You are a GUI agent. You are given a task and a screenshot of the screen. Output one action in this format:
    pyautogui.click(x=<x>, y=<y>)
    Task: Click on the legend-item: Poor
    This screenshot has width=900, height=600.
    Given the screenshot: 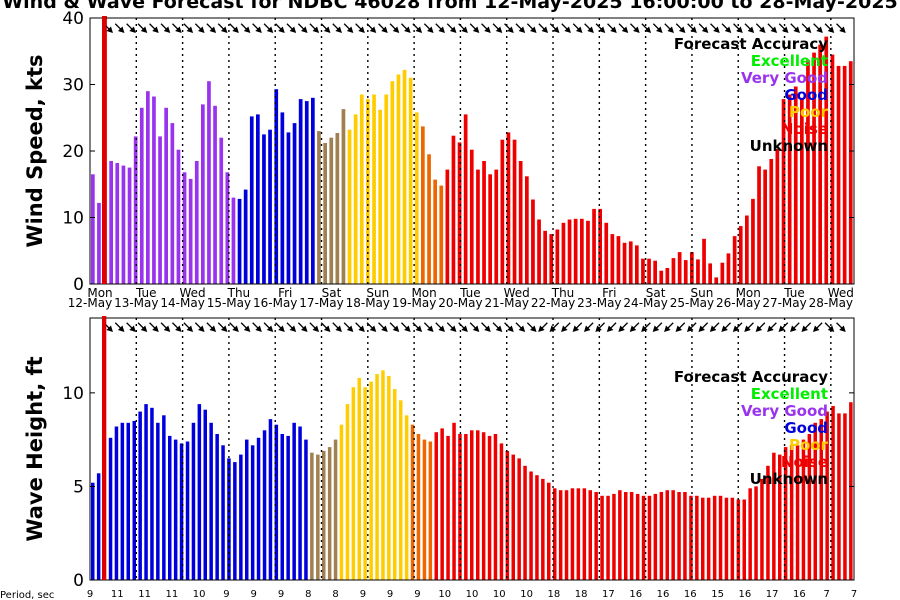 What is the action you would take?
    pyautogui.click(x=809, y=112)
    